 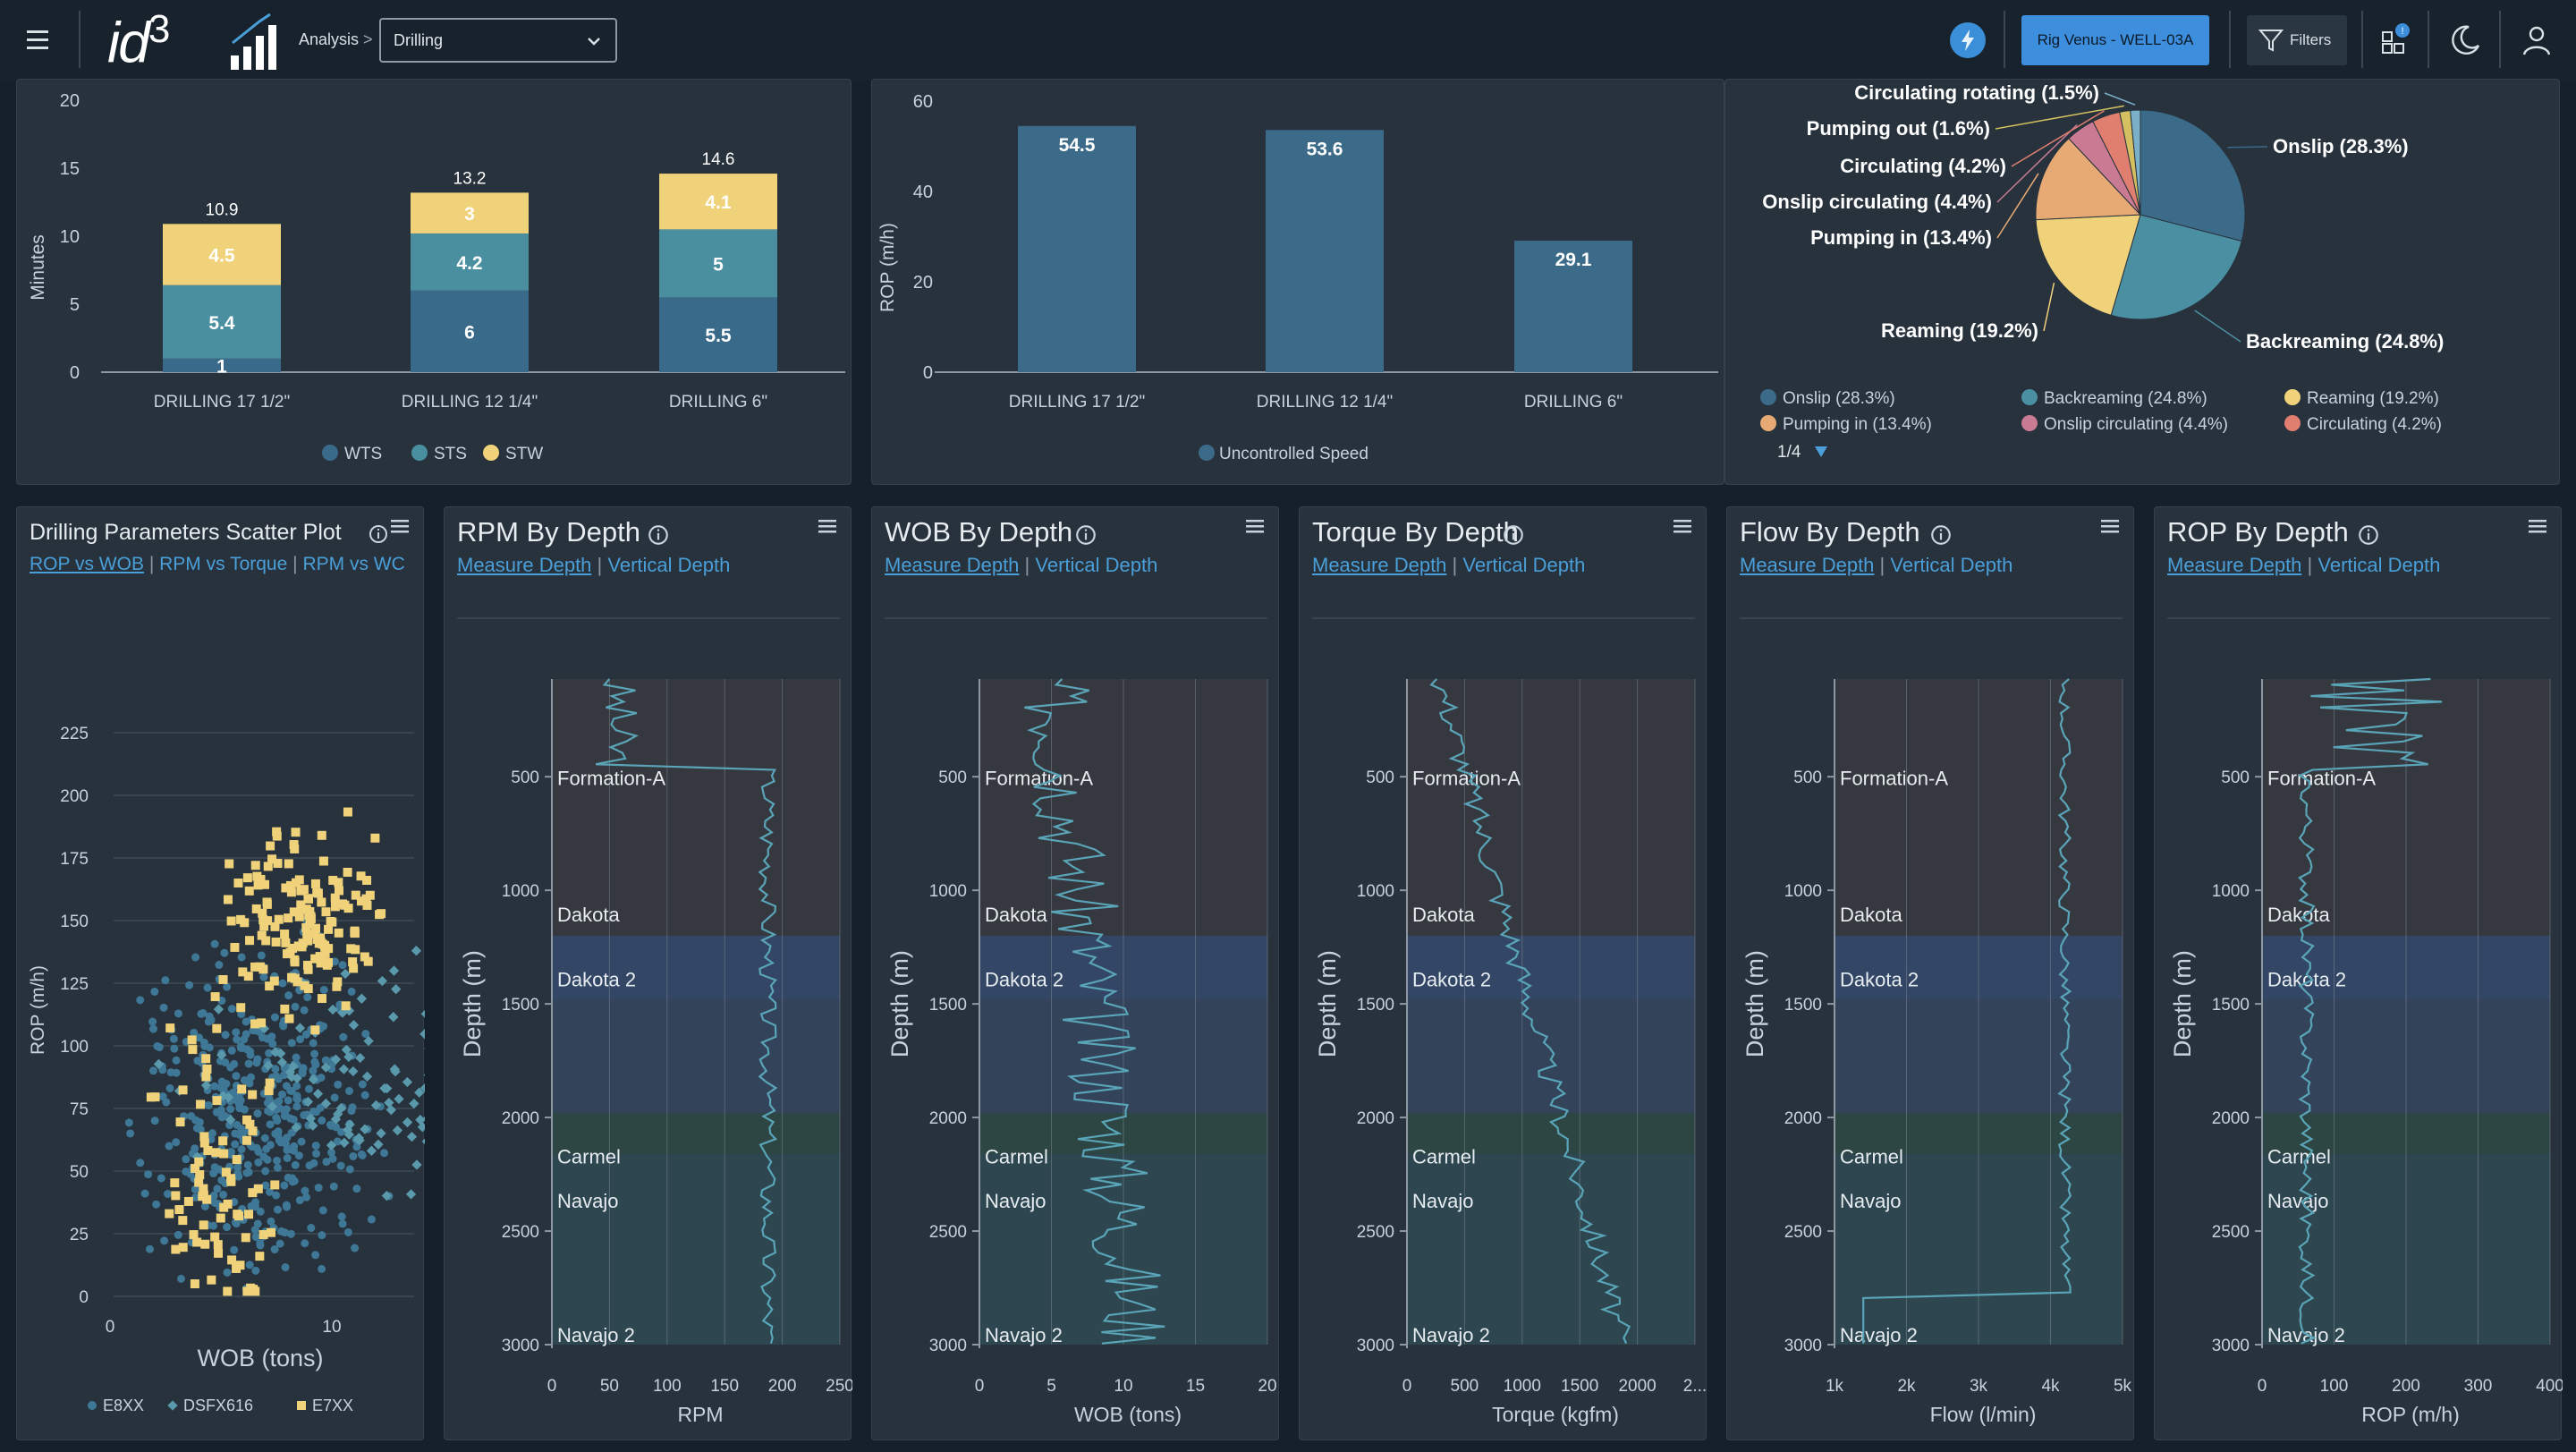 What do you see at coordinates (336, 39) in the screenshot?
I see `breadcrumb: Analysis >` at bounding box center [336, 39].